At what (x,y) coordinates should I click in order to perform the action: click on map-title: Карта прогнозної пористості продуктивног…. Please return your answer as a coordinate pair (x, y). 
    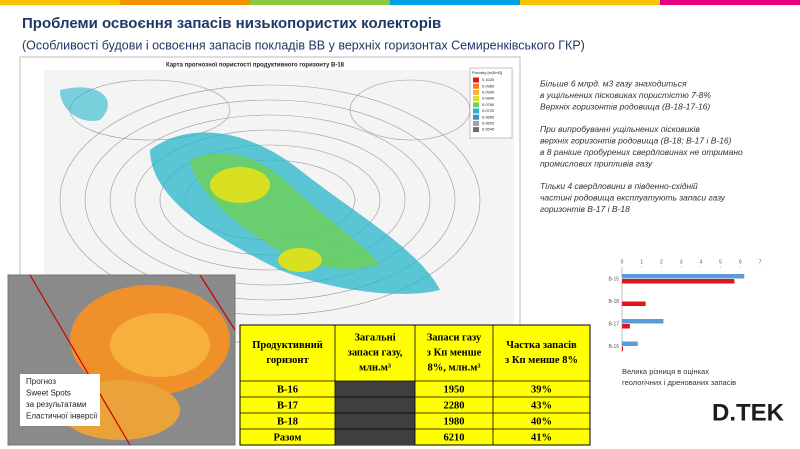
    Looking at the image, I should click on (255, 66).